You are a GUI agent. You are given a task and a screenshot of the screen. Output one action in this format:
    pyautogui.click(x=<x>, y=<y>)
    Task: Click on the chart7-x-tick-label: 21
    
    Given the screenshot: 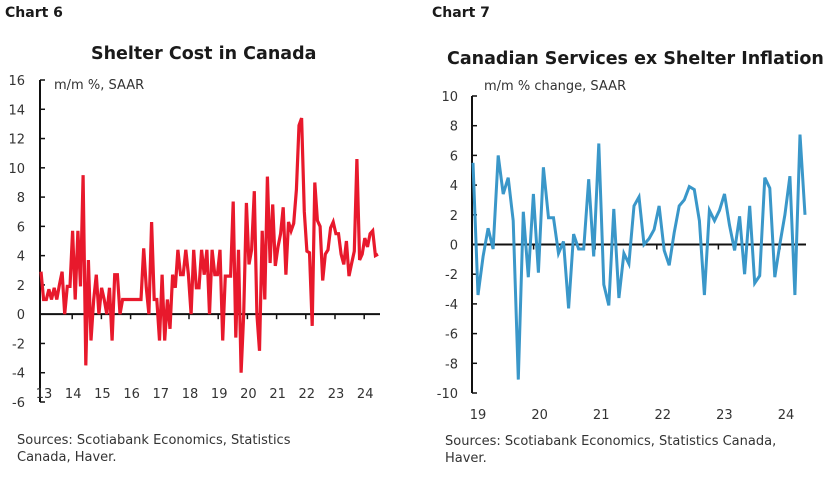 What is the action you would take?
    pyautogui.click(x=601, y=415)
    